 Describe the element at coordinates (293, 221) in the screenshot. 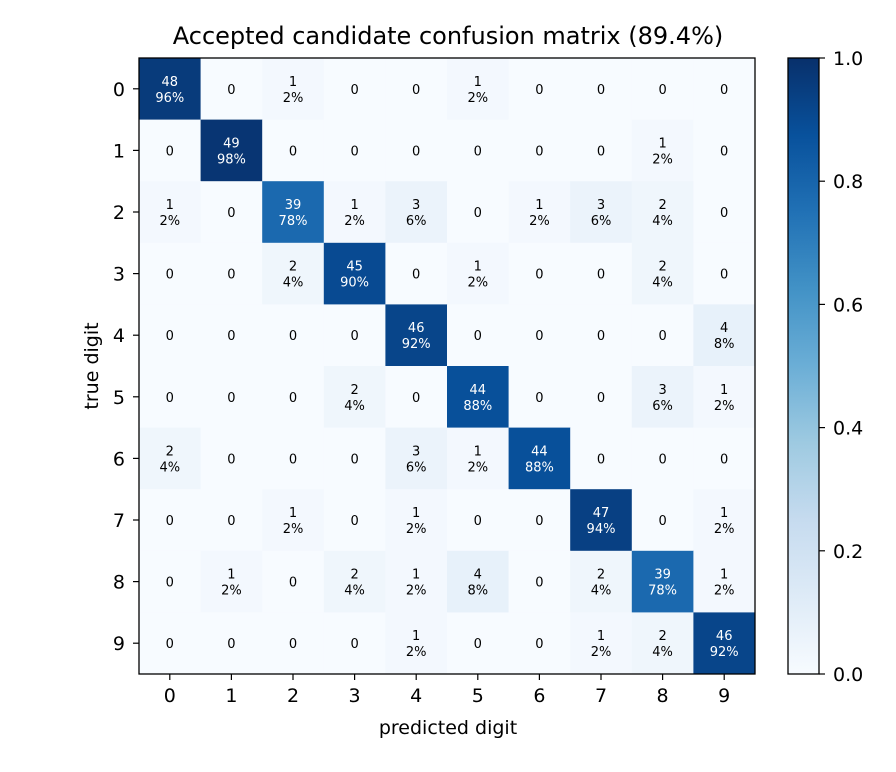

I see `cell-percent-label: 78%` at that location.